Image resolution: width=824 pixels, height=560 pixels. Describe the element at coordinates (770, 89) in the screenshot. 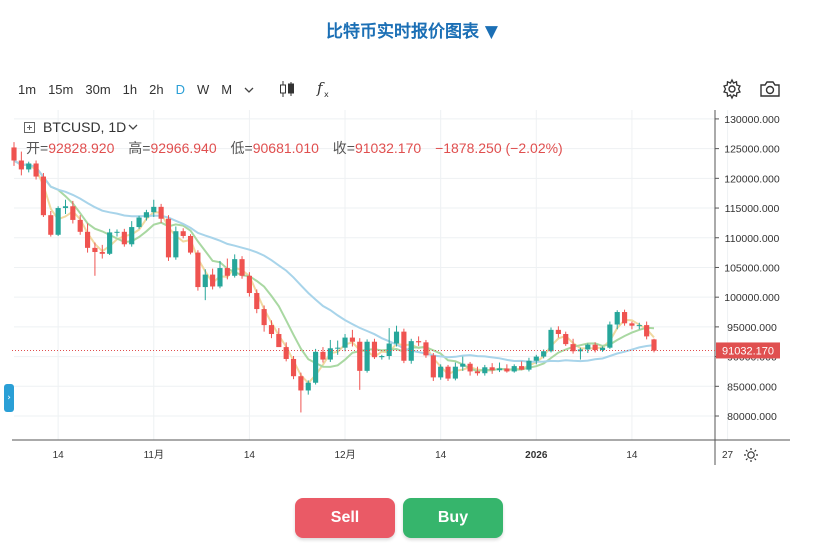

I see `camera-icon` at that location.